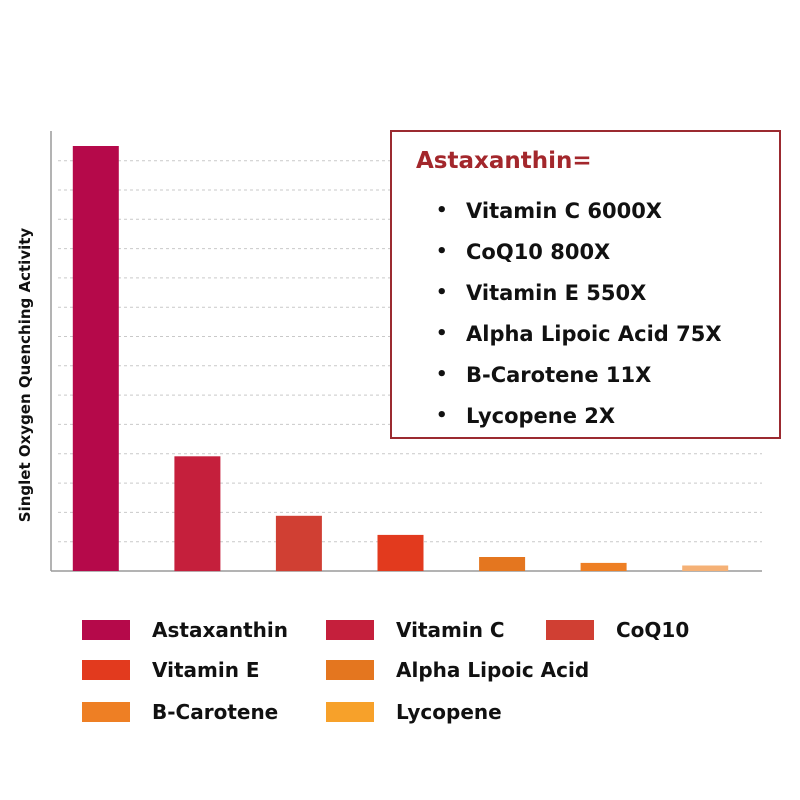  What do you see at coordinates (450, 630) in the screenshot?
I see `legend-label: Vitamin C` at bounding box center [450, 630].